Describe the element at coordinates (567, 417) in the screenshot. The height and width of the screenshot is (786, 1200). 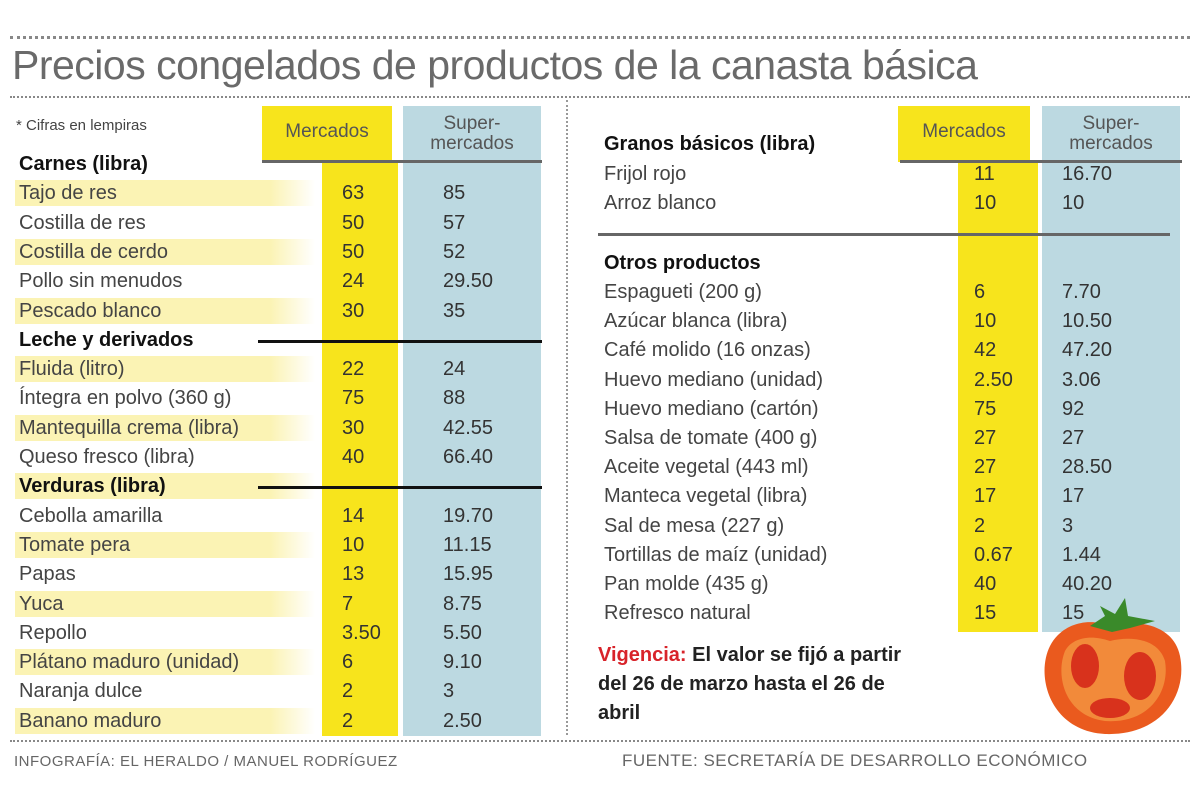
I see `column-separator` at that location.